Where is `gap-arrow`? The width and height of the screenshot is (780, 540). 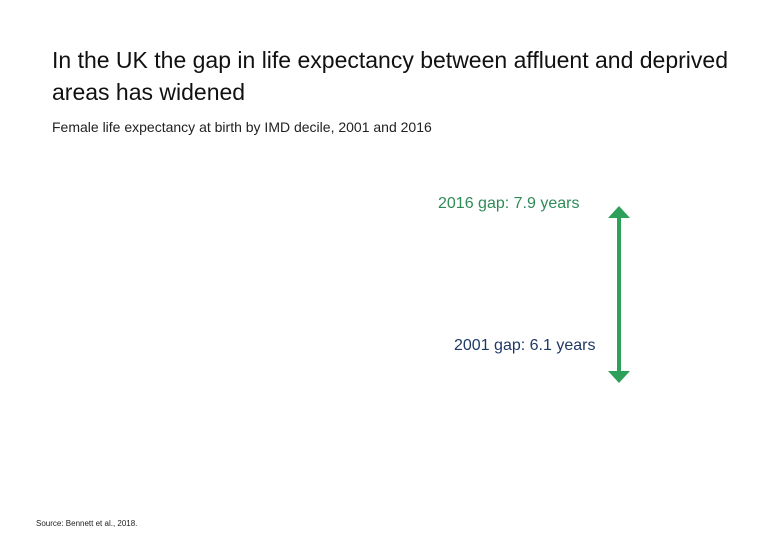 gap-arrow is located at coordinates (619, 294).